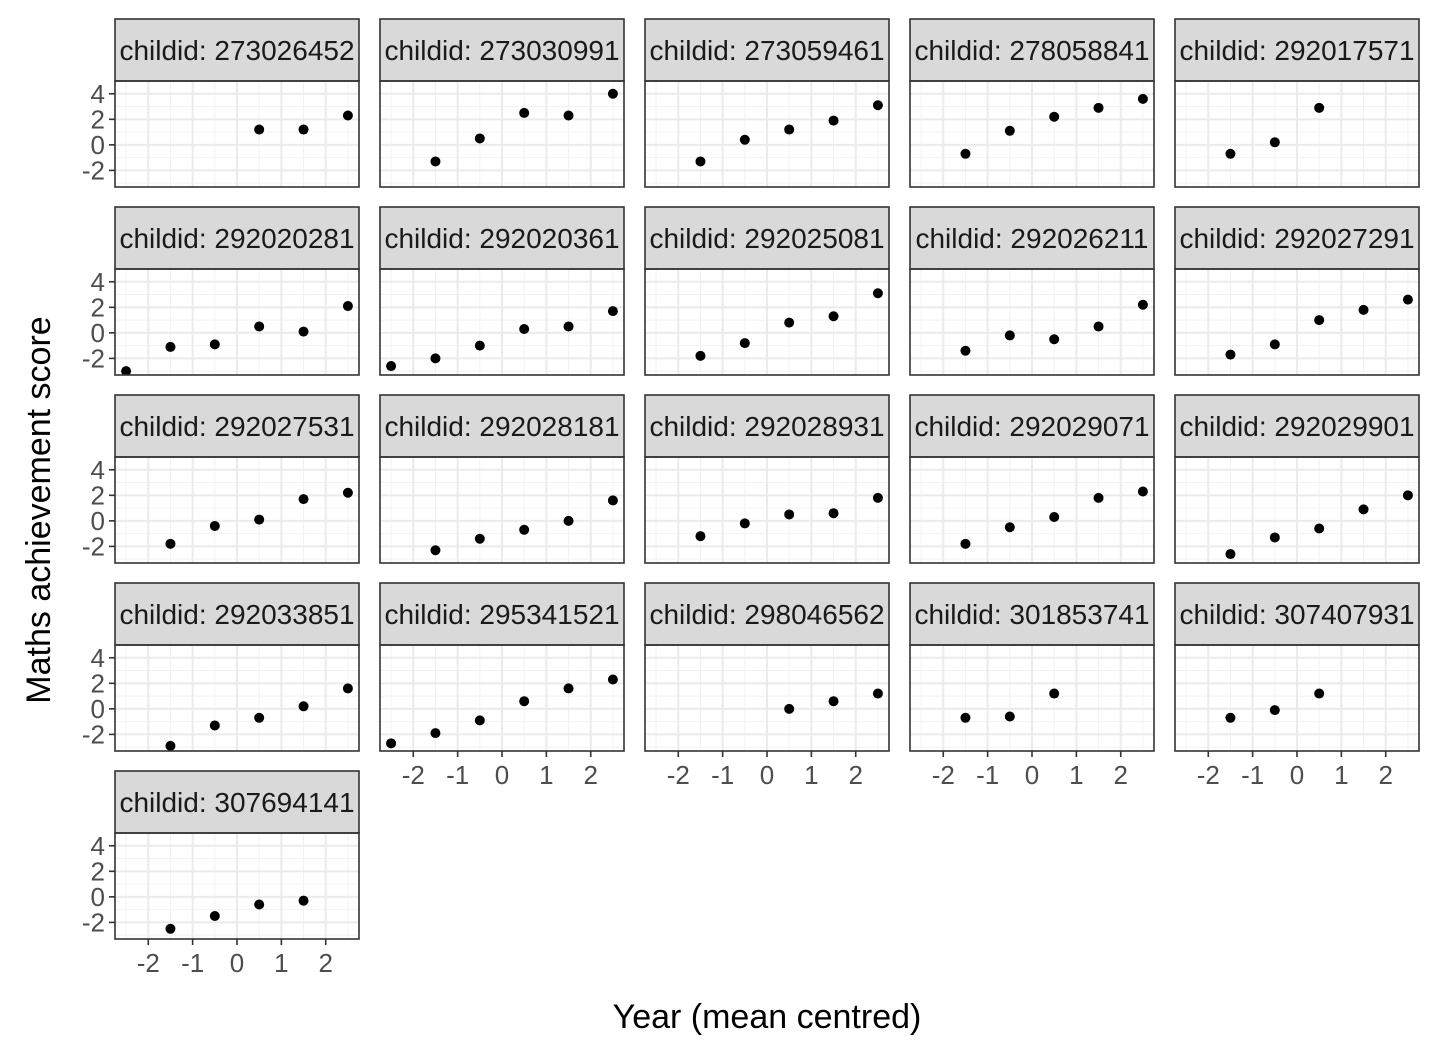 This screenshot has height=1061, width=1440. I want to click on facet-strip-label: childid: 292027531, so click(236, 426).